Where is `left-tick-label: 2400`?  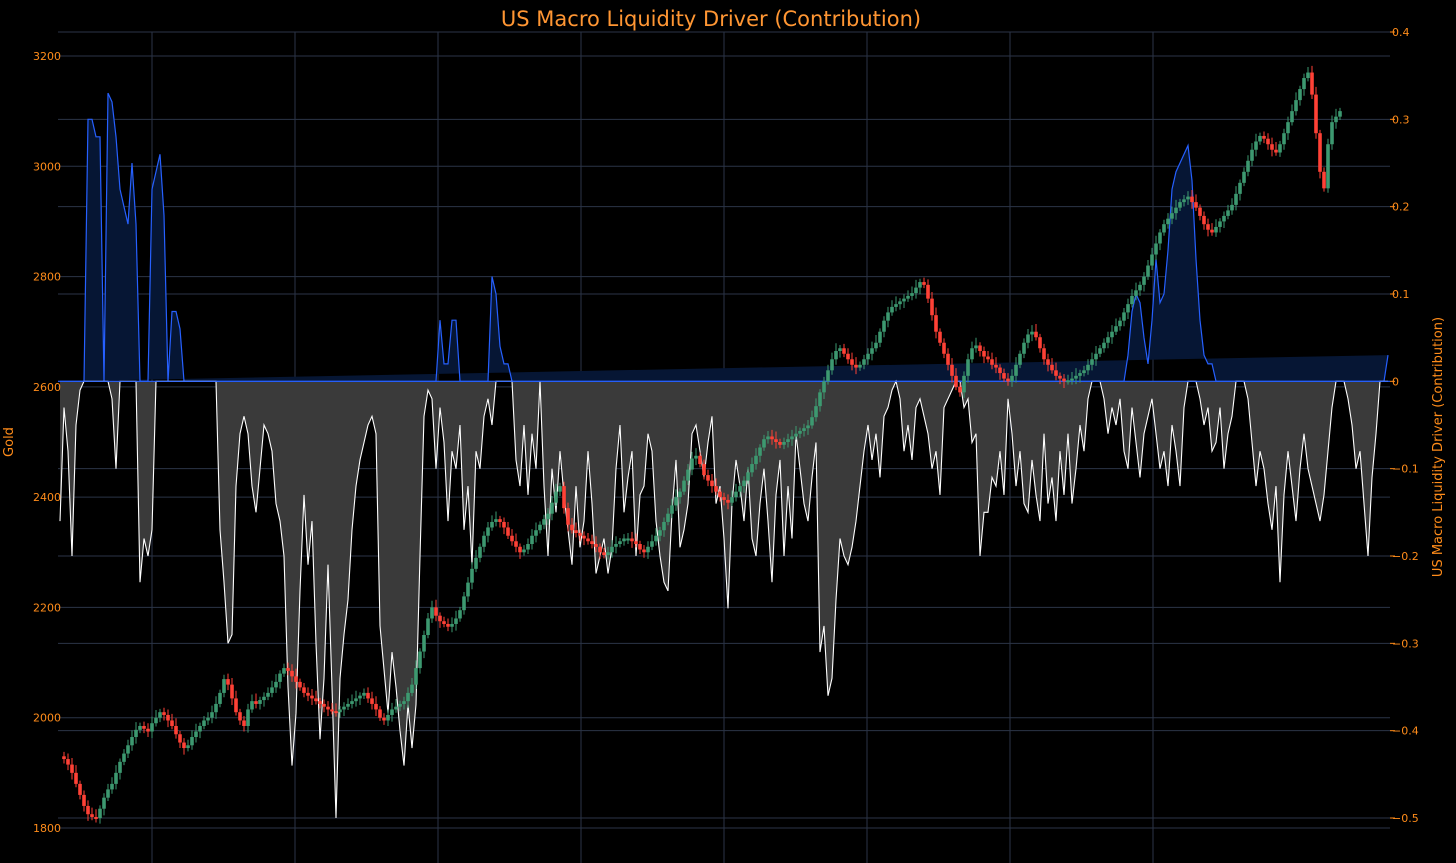 left-tick-label: 2400 is located at coordinates (47, 497).